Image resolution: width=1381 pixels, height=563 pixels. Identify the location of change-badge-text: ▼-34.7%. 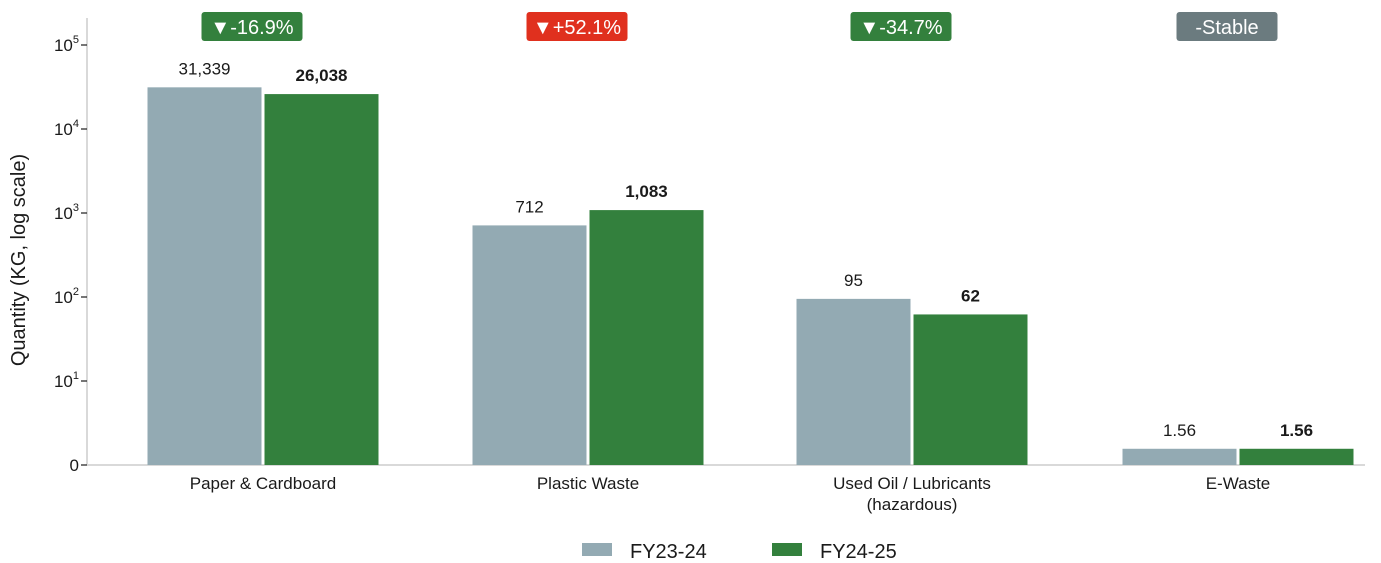
(900, 28).